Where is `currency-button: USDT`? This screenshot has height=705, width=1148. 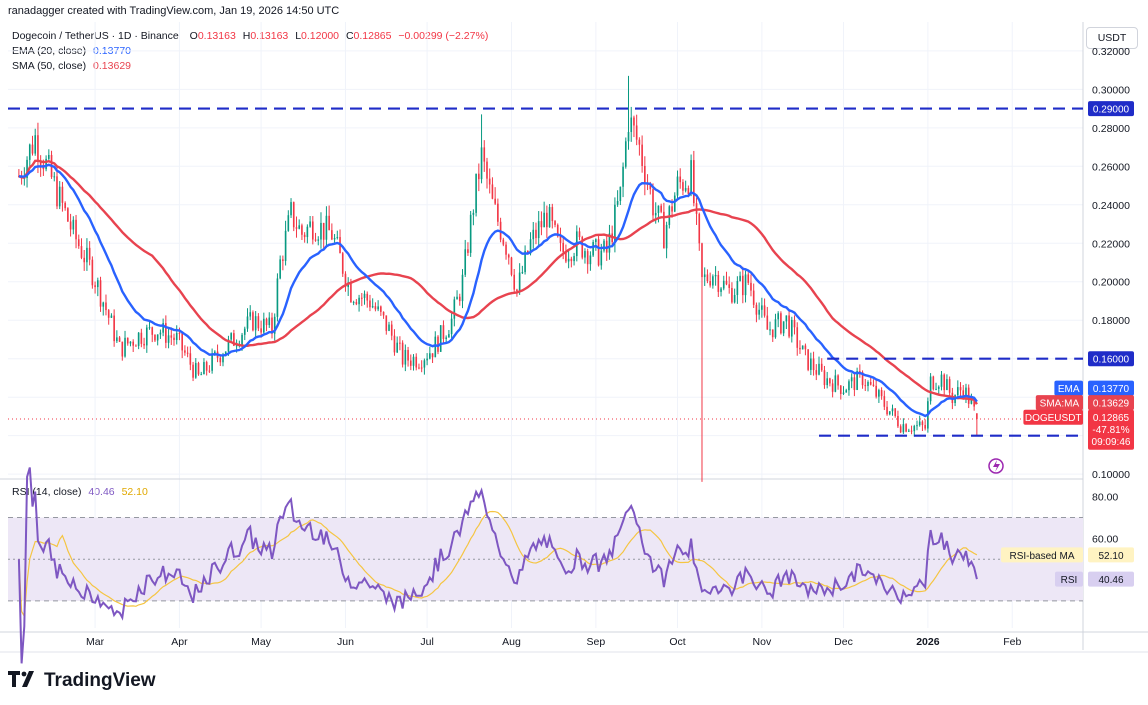
currency-button: USDT is located at coordinates (1112, 38).